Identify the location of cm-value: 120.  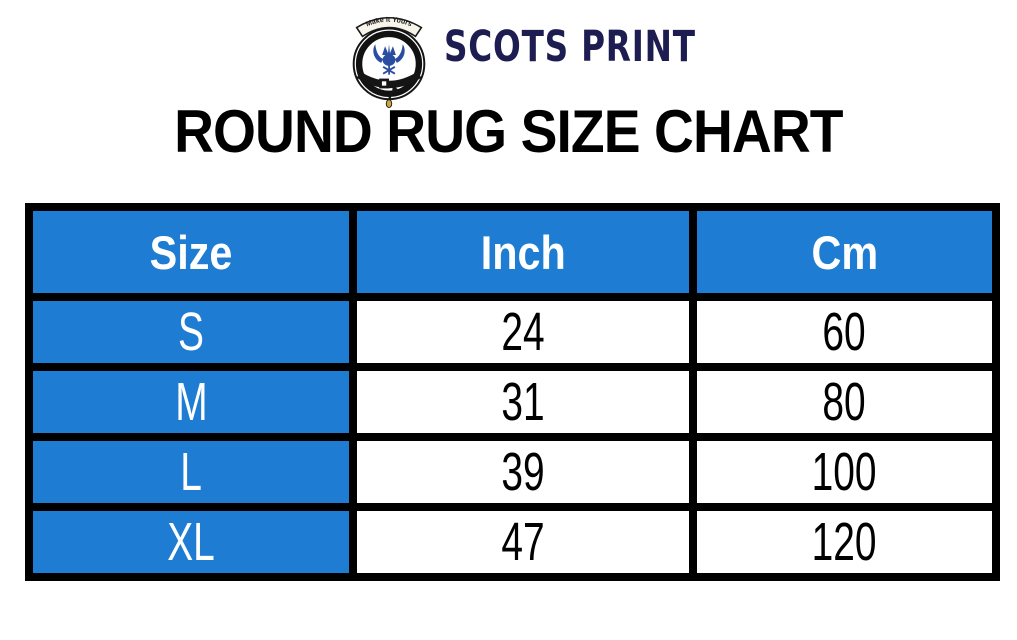
(844, 542).